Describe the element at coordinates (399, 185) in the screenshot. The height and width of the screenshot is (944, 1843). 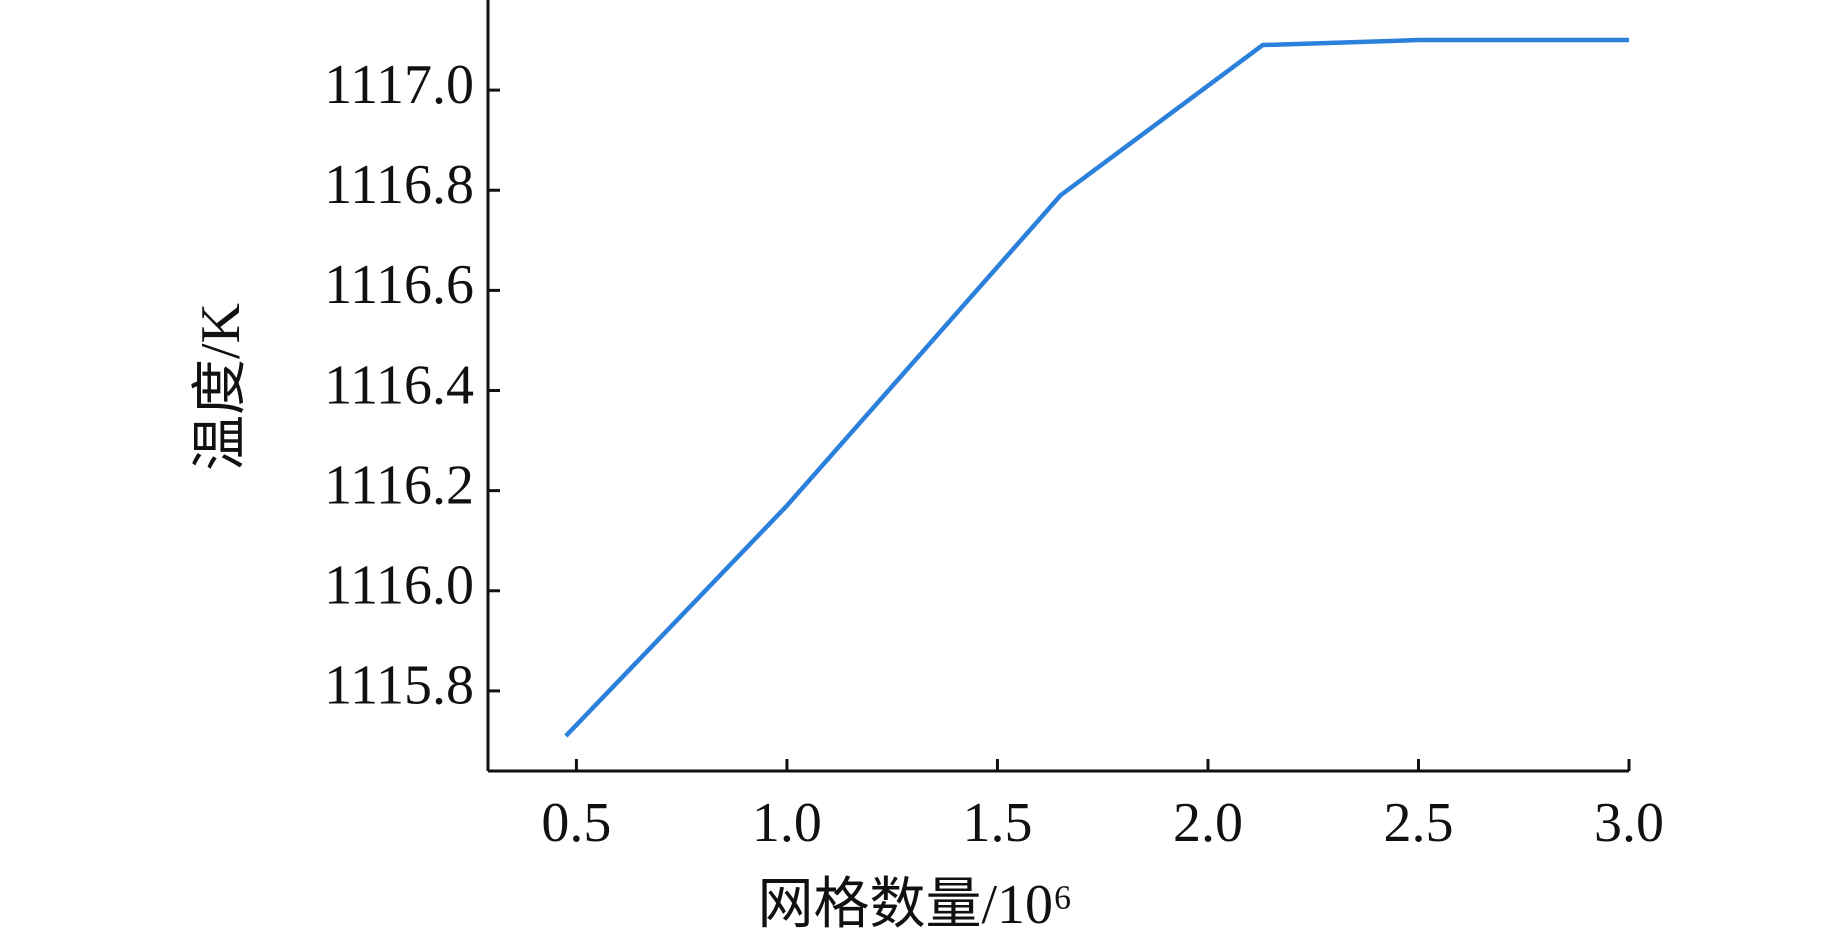
I see `y-tick-label: 1116.8` at that location.